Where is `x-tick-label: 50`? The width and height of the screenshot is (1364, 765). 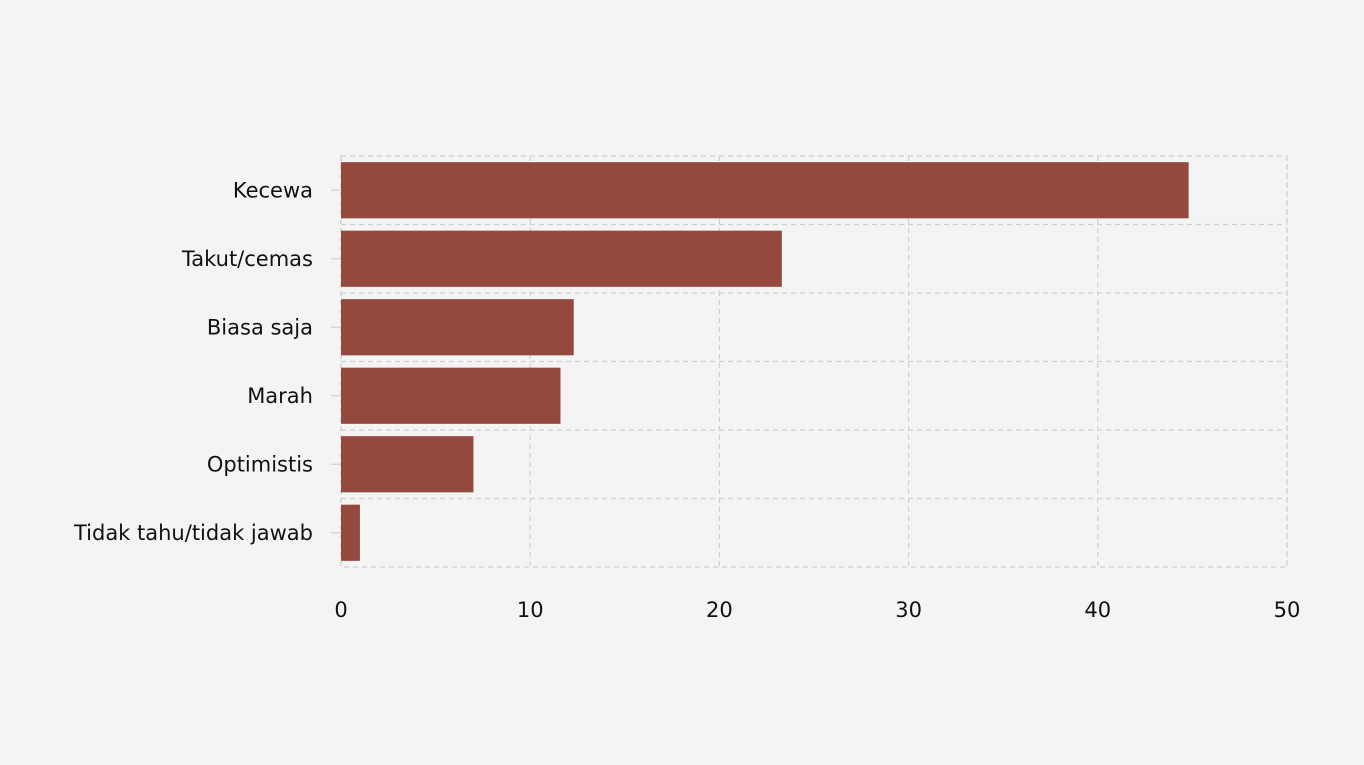 x-tick-label: 50 is located at coordinates (1287, 610).